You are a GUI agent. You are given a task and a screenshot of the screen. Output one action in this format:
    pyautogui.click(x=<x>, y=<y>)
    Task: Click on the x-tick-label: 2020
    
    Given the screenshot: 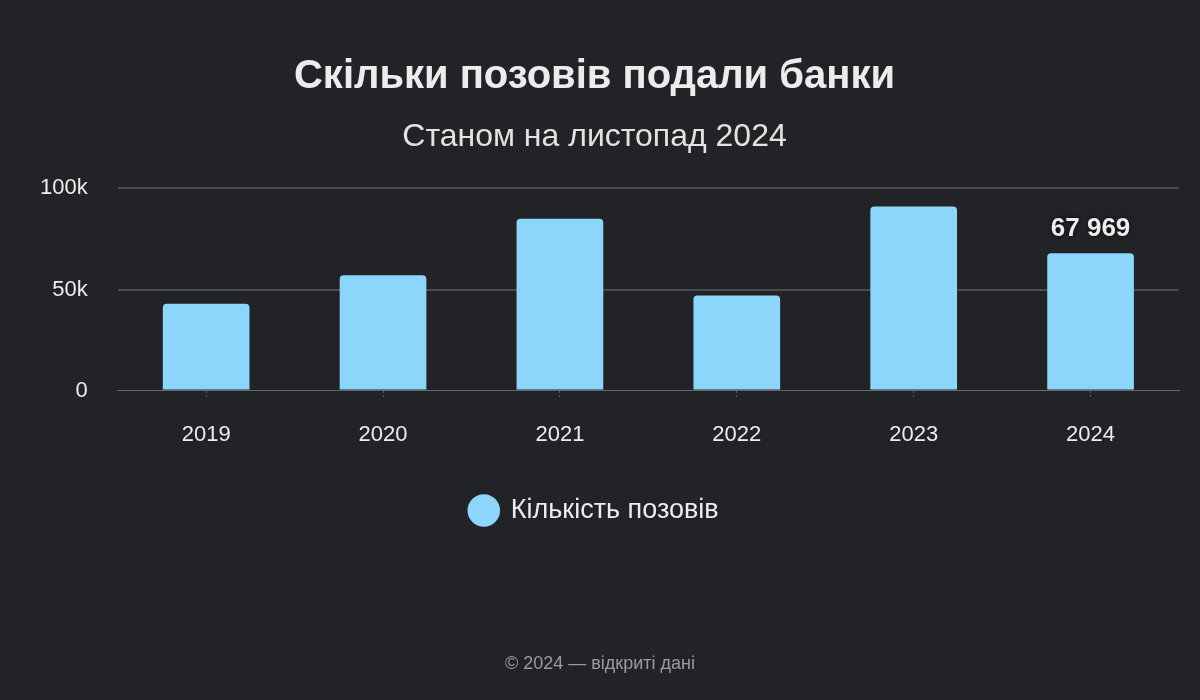 What is the action you would take?
    pyautogui.click(x=383, y=433)
    